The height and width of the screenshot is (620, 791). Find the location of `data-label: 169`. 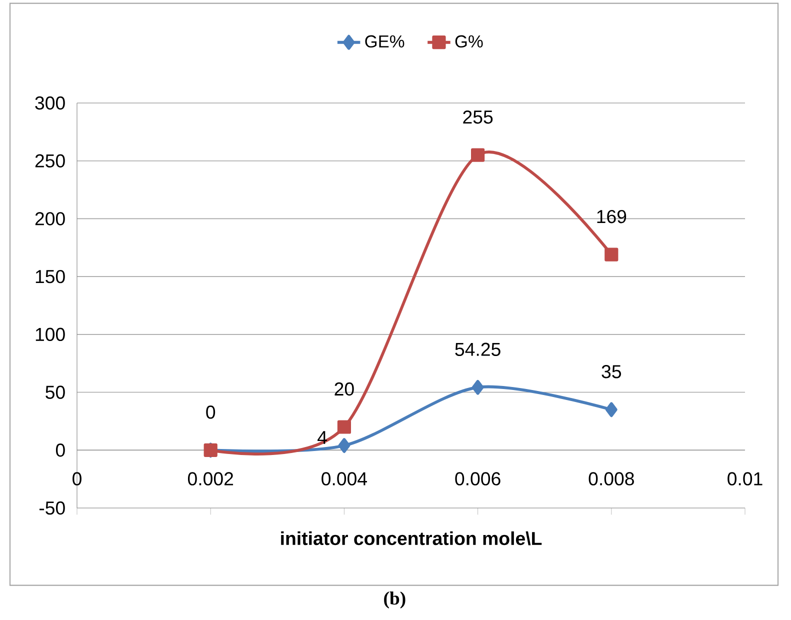

data-label: 169 is located at coordinates (611, 217).